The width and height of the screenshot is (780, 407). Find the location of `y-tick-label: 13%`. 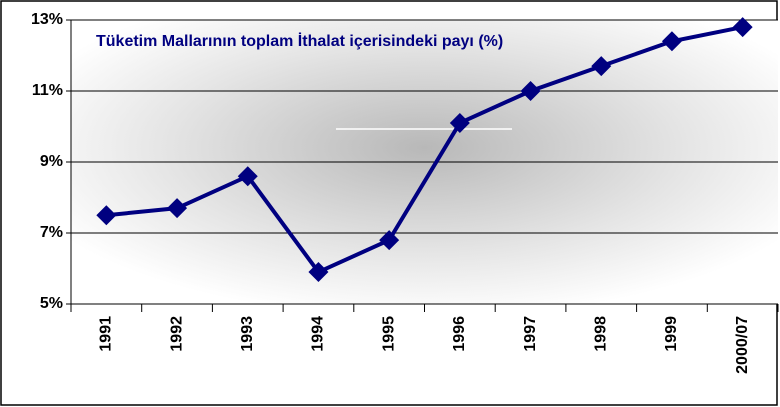

y-tick-label: 13% is located at coordinates (47, 19).